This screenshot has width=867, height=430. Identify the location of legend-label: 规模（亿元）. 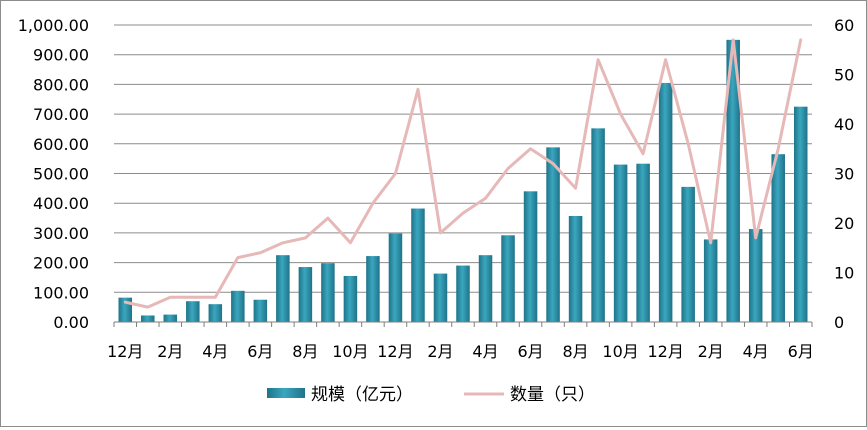
(362, 395).